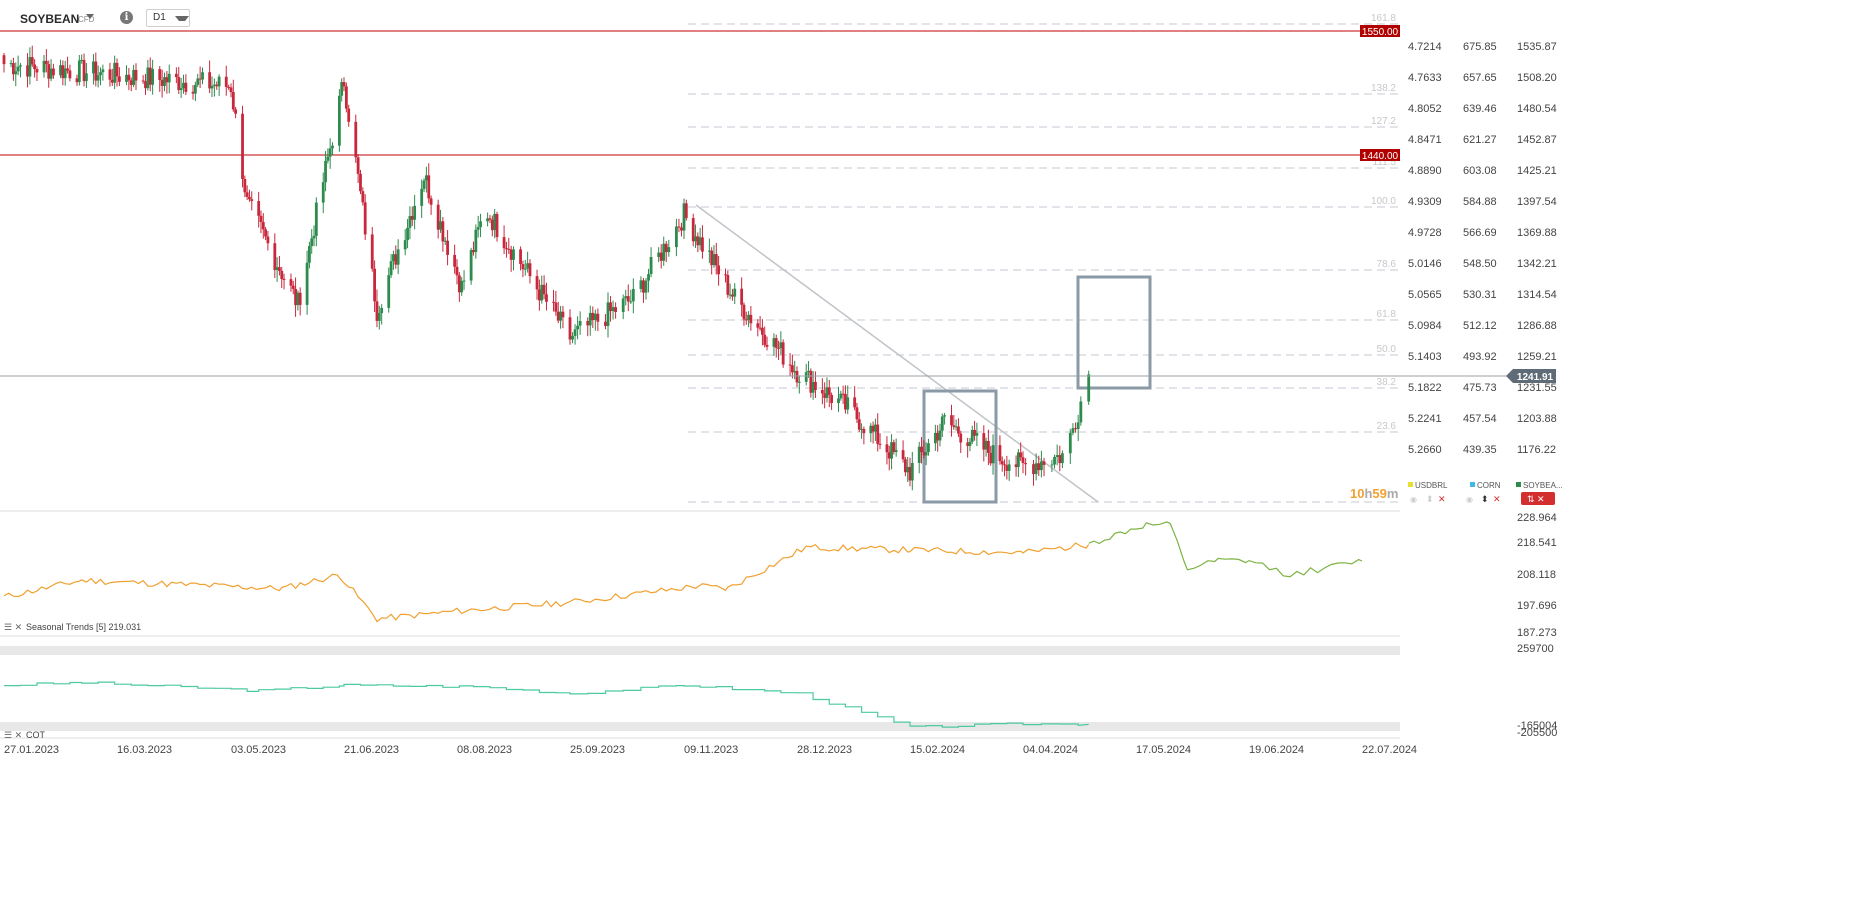 This screenshot has height=909, width=1866. Describe the element at coordinates (50, 19) in the screenshot. I see `symbol-label: SOYBEAN` at that location.